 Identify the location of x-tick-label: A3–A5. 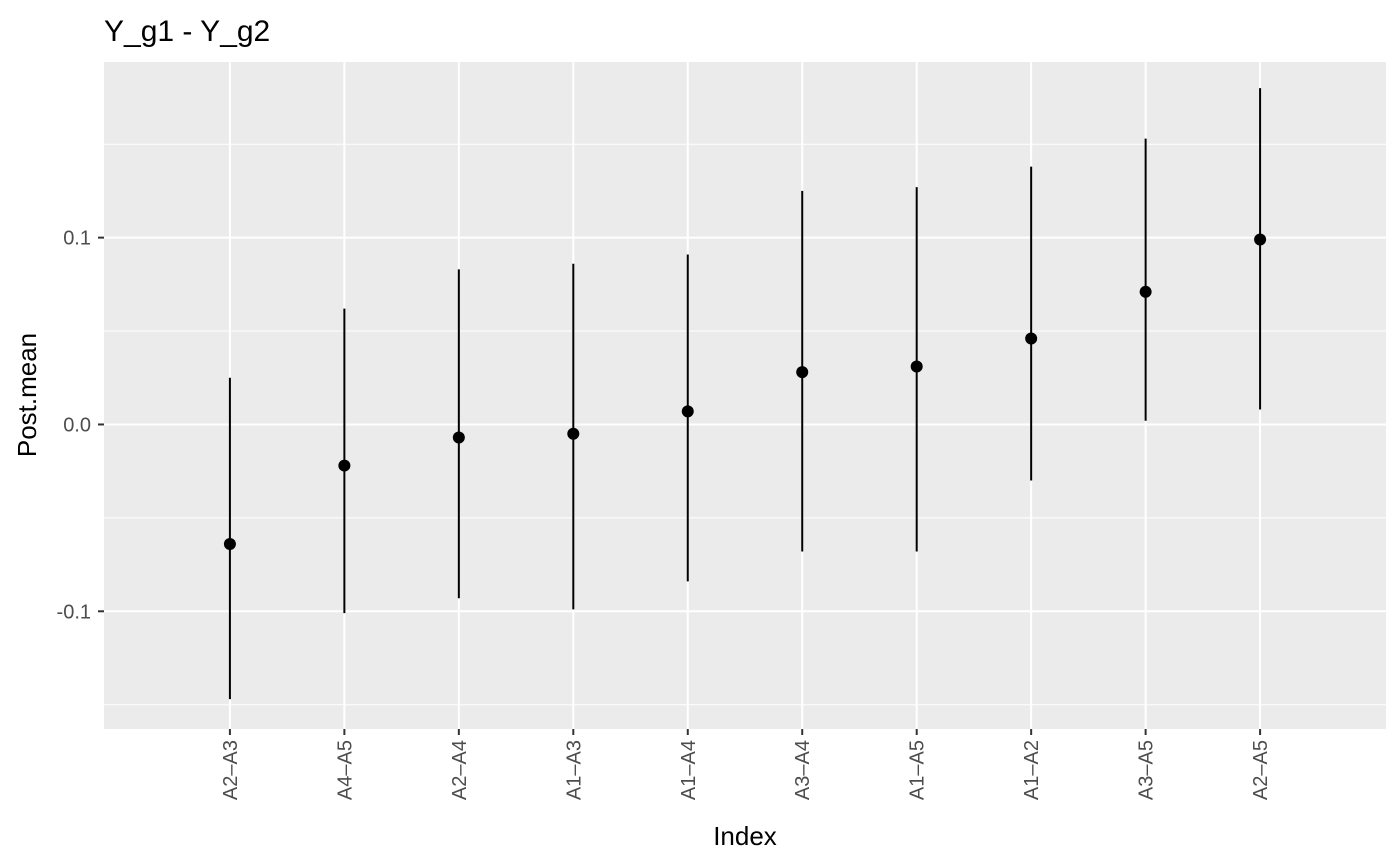
(1147, 770).